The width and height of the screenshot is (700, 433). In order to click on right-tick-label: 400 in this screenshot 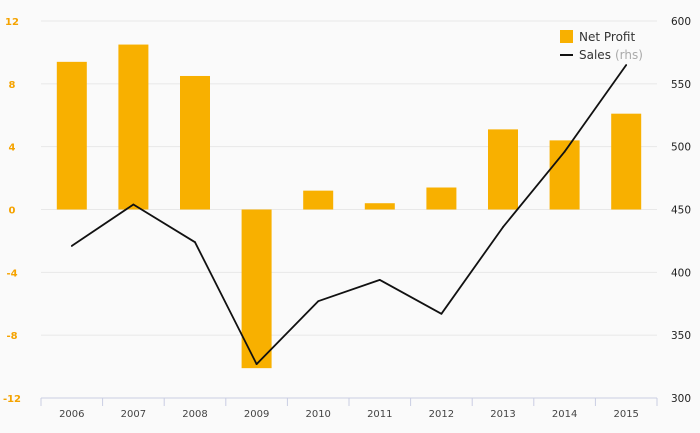, I will do `click(681, 273)`.